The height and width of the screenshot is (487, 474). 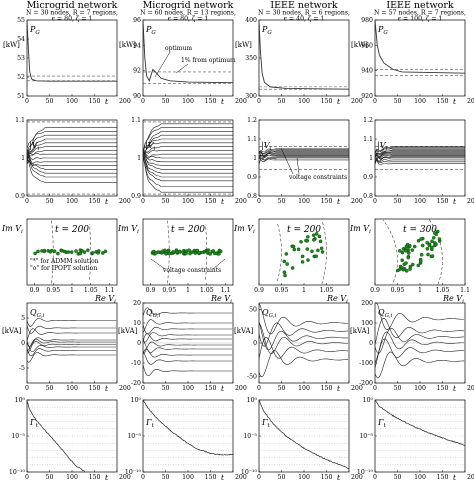 What do you see at coordinates (137, 20) in the screenshot?
I see `y-tick-label: 96` at bounding box center [137, 20].